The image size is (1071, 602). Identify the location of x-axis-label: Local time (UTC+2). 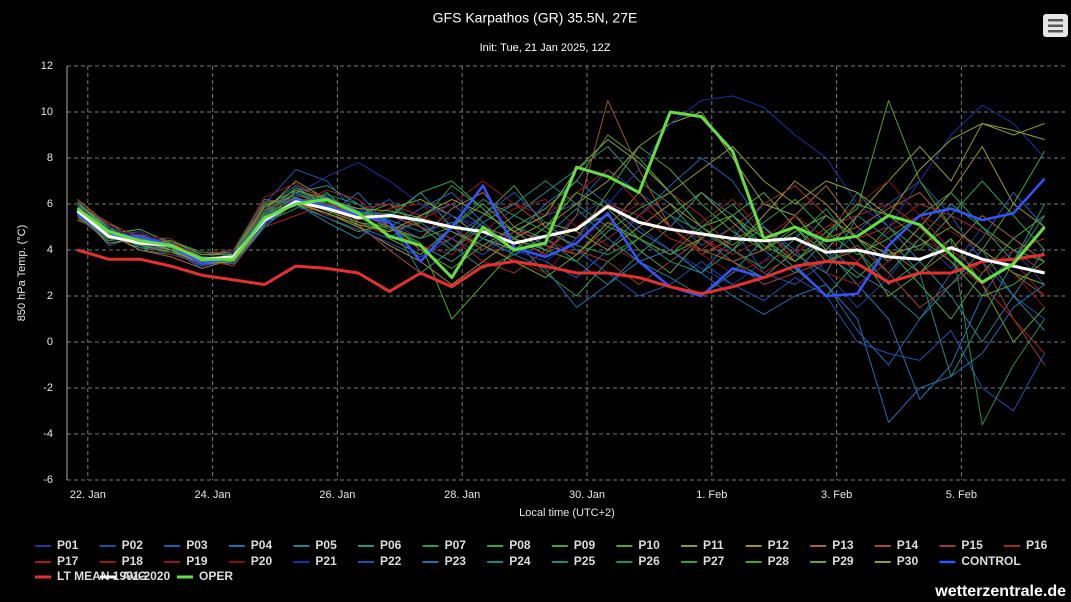
(567, 513).